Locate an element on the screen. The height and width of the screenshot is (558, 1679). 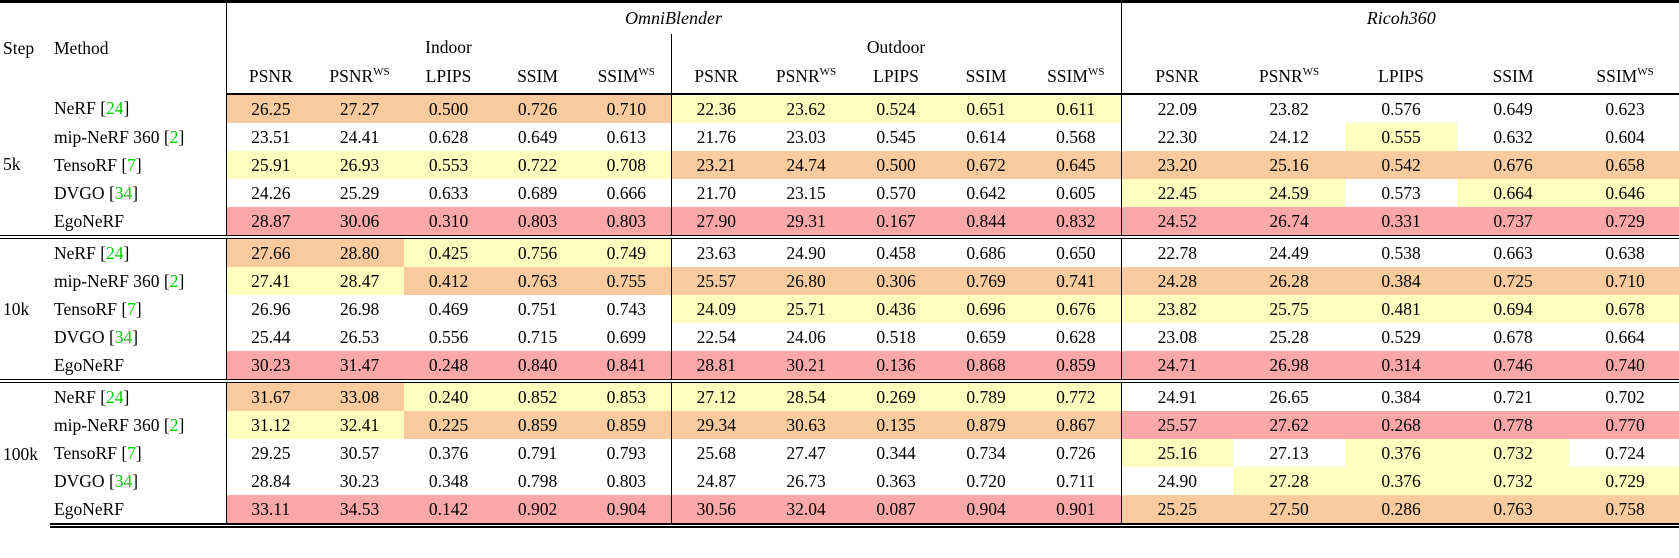
step-header: Step is located at coordinates (19, 48).